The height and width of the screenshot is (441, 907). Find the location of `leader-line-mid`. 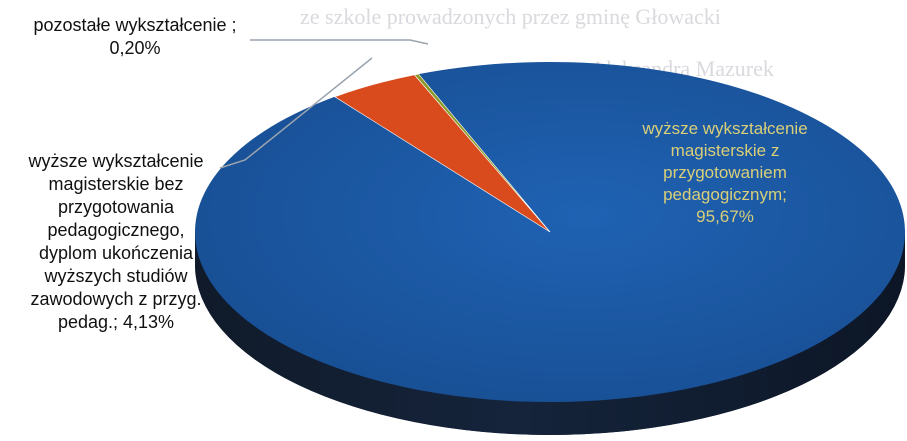

leader-line-mid is located at coordinates (296, 113).